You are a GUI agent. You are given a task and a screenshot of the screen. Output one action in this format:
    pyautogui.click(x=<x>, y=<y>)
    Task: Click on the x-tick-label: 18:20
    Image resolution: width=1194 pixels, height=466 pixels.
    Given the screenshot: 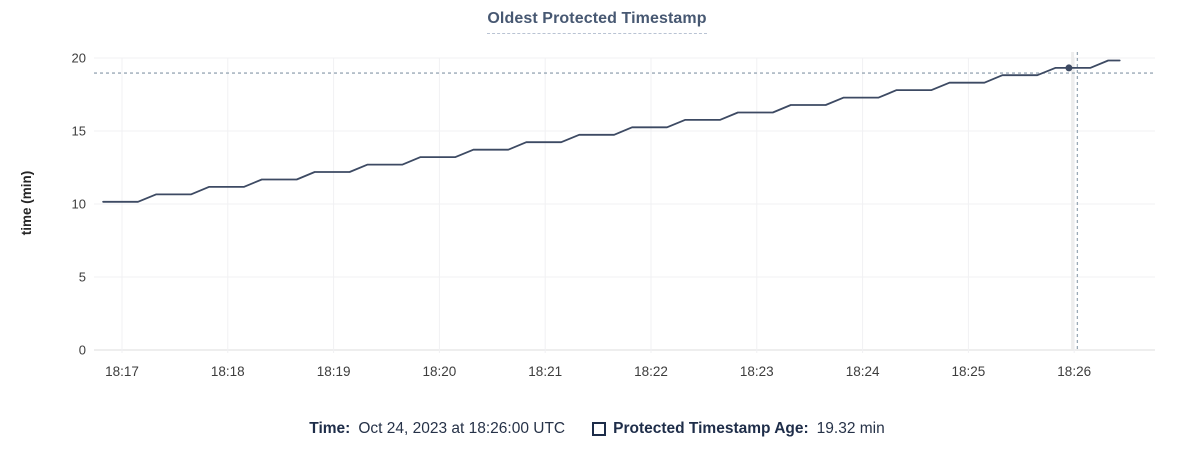 What is the action you would take?
    pyautogui.click(x=440, y=371)
    